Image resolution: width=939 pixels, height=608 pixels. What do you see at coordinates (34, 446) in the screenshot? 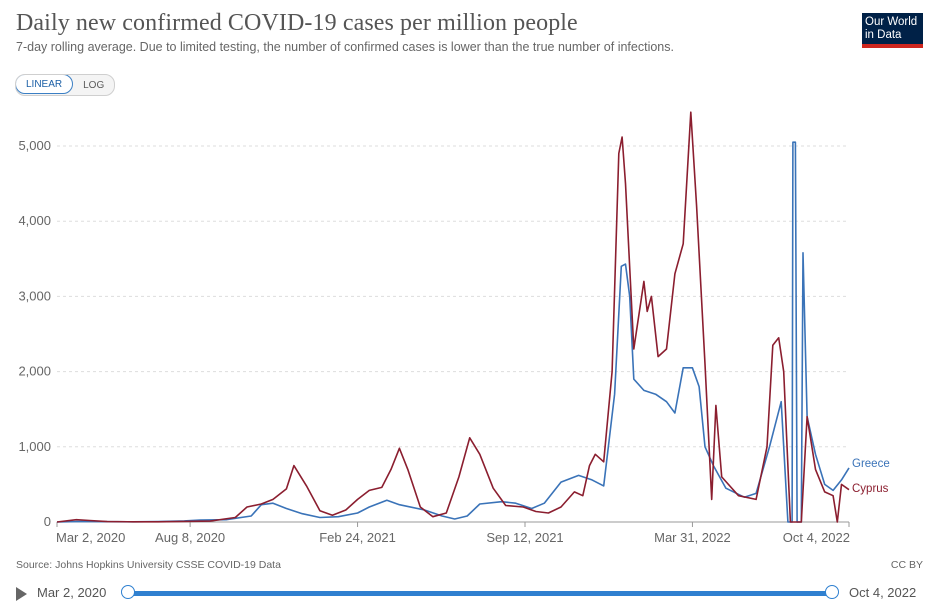
I see `y-tick-label: 1,000` at bounding box center [34, 446].